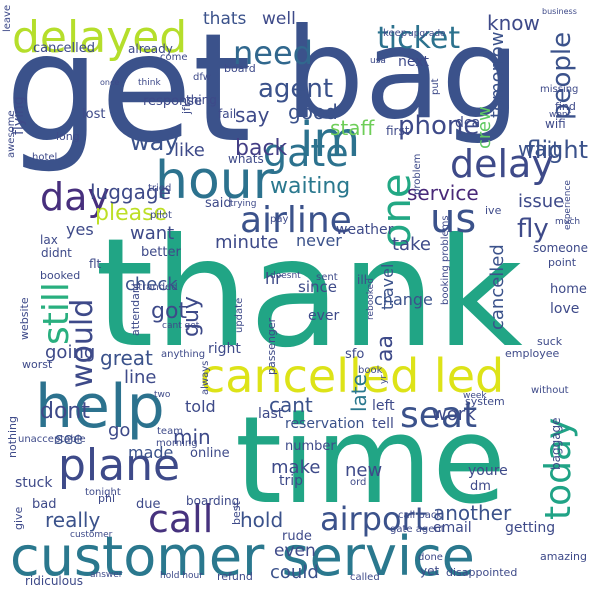 The image size is (590, 590). What do you see at coordinates (100, 407) in the screenshot?
I see `word-cloud-word: help` at bounding box center [100, 407].